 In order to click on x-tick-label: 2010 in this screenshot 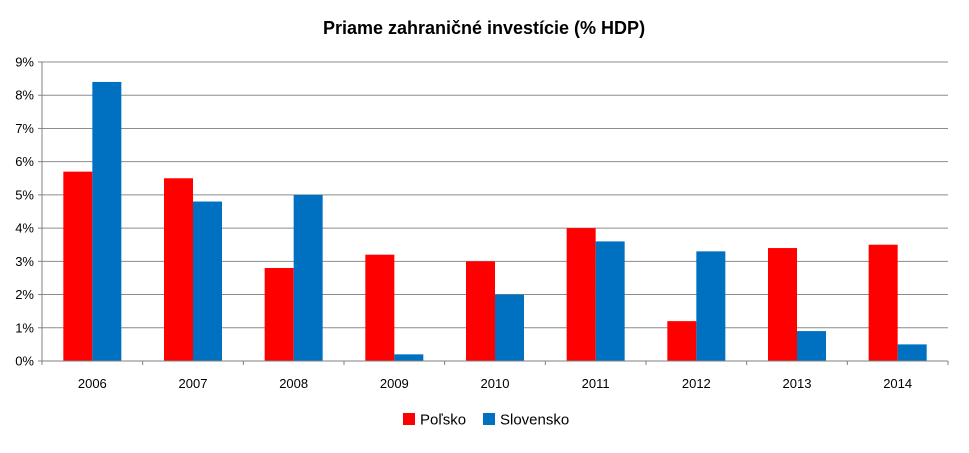, I will do `click(495, 383)`.